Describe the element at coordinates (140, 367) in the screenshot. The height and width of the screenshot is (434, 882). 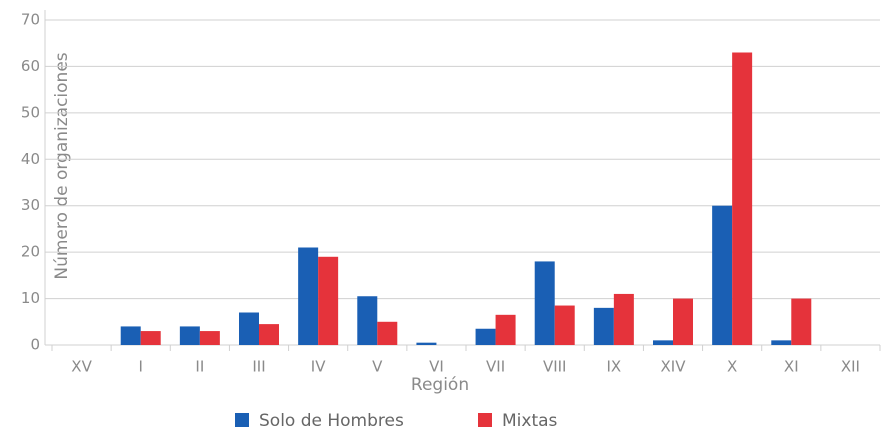
I see `x-tick-label: I` at that location.